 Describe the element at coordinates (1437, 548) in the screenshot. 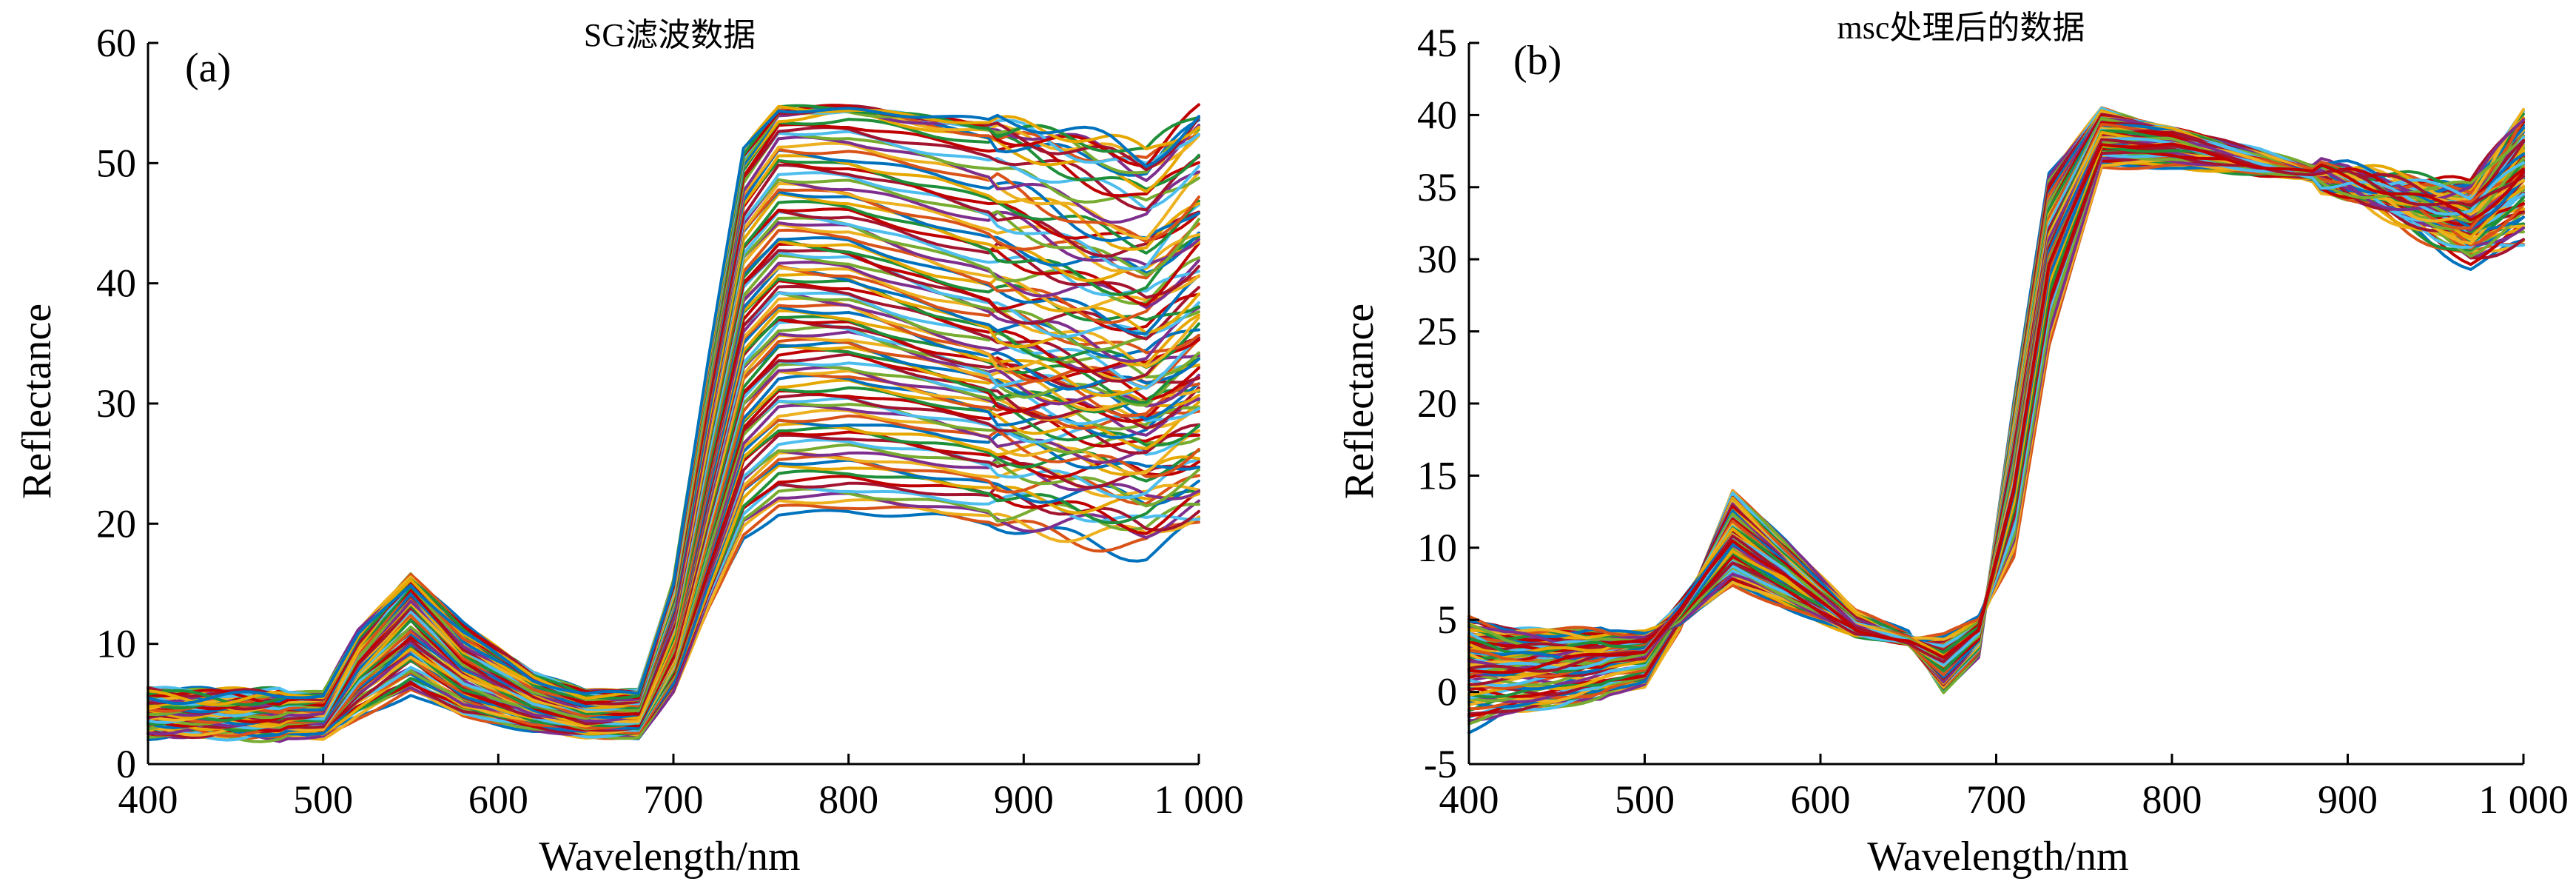

I see `panel-b-y-tick-label: 10` at that location.